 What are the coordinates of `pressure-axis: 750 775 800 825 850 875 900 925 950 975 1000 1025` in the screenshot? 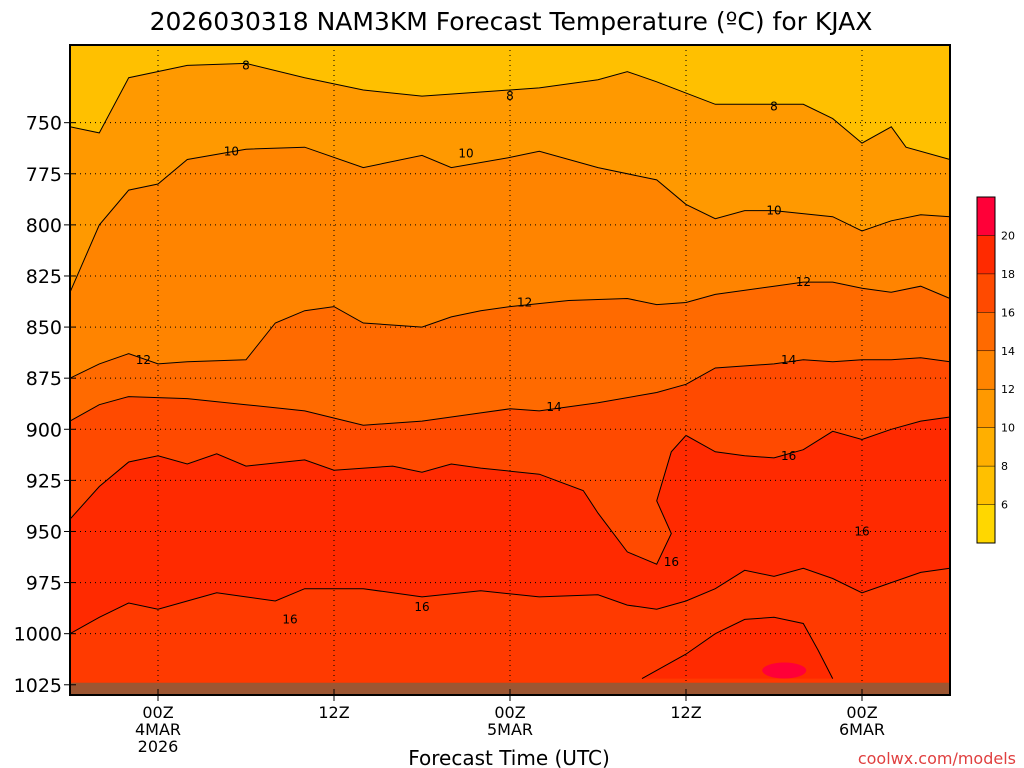 It's located at (45, 405).